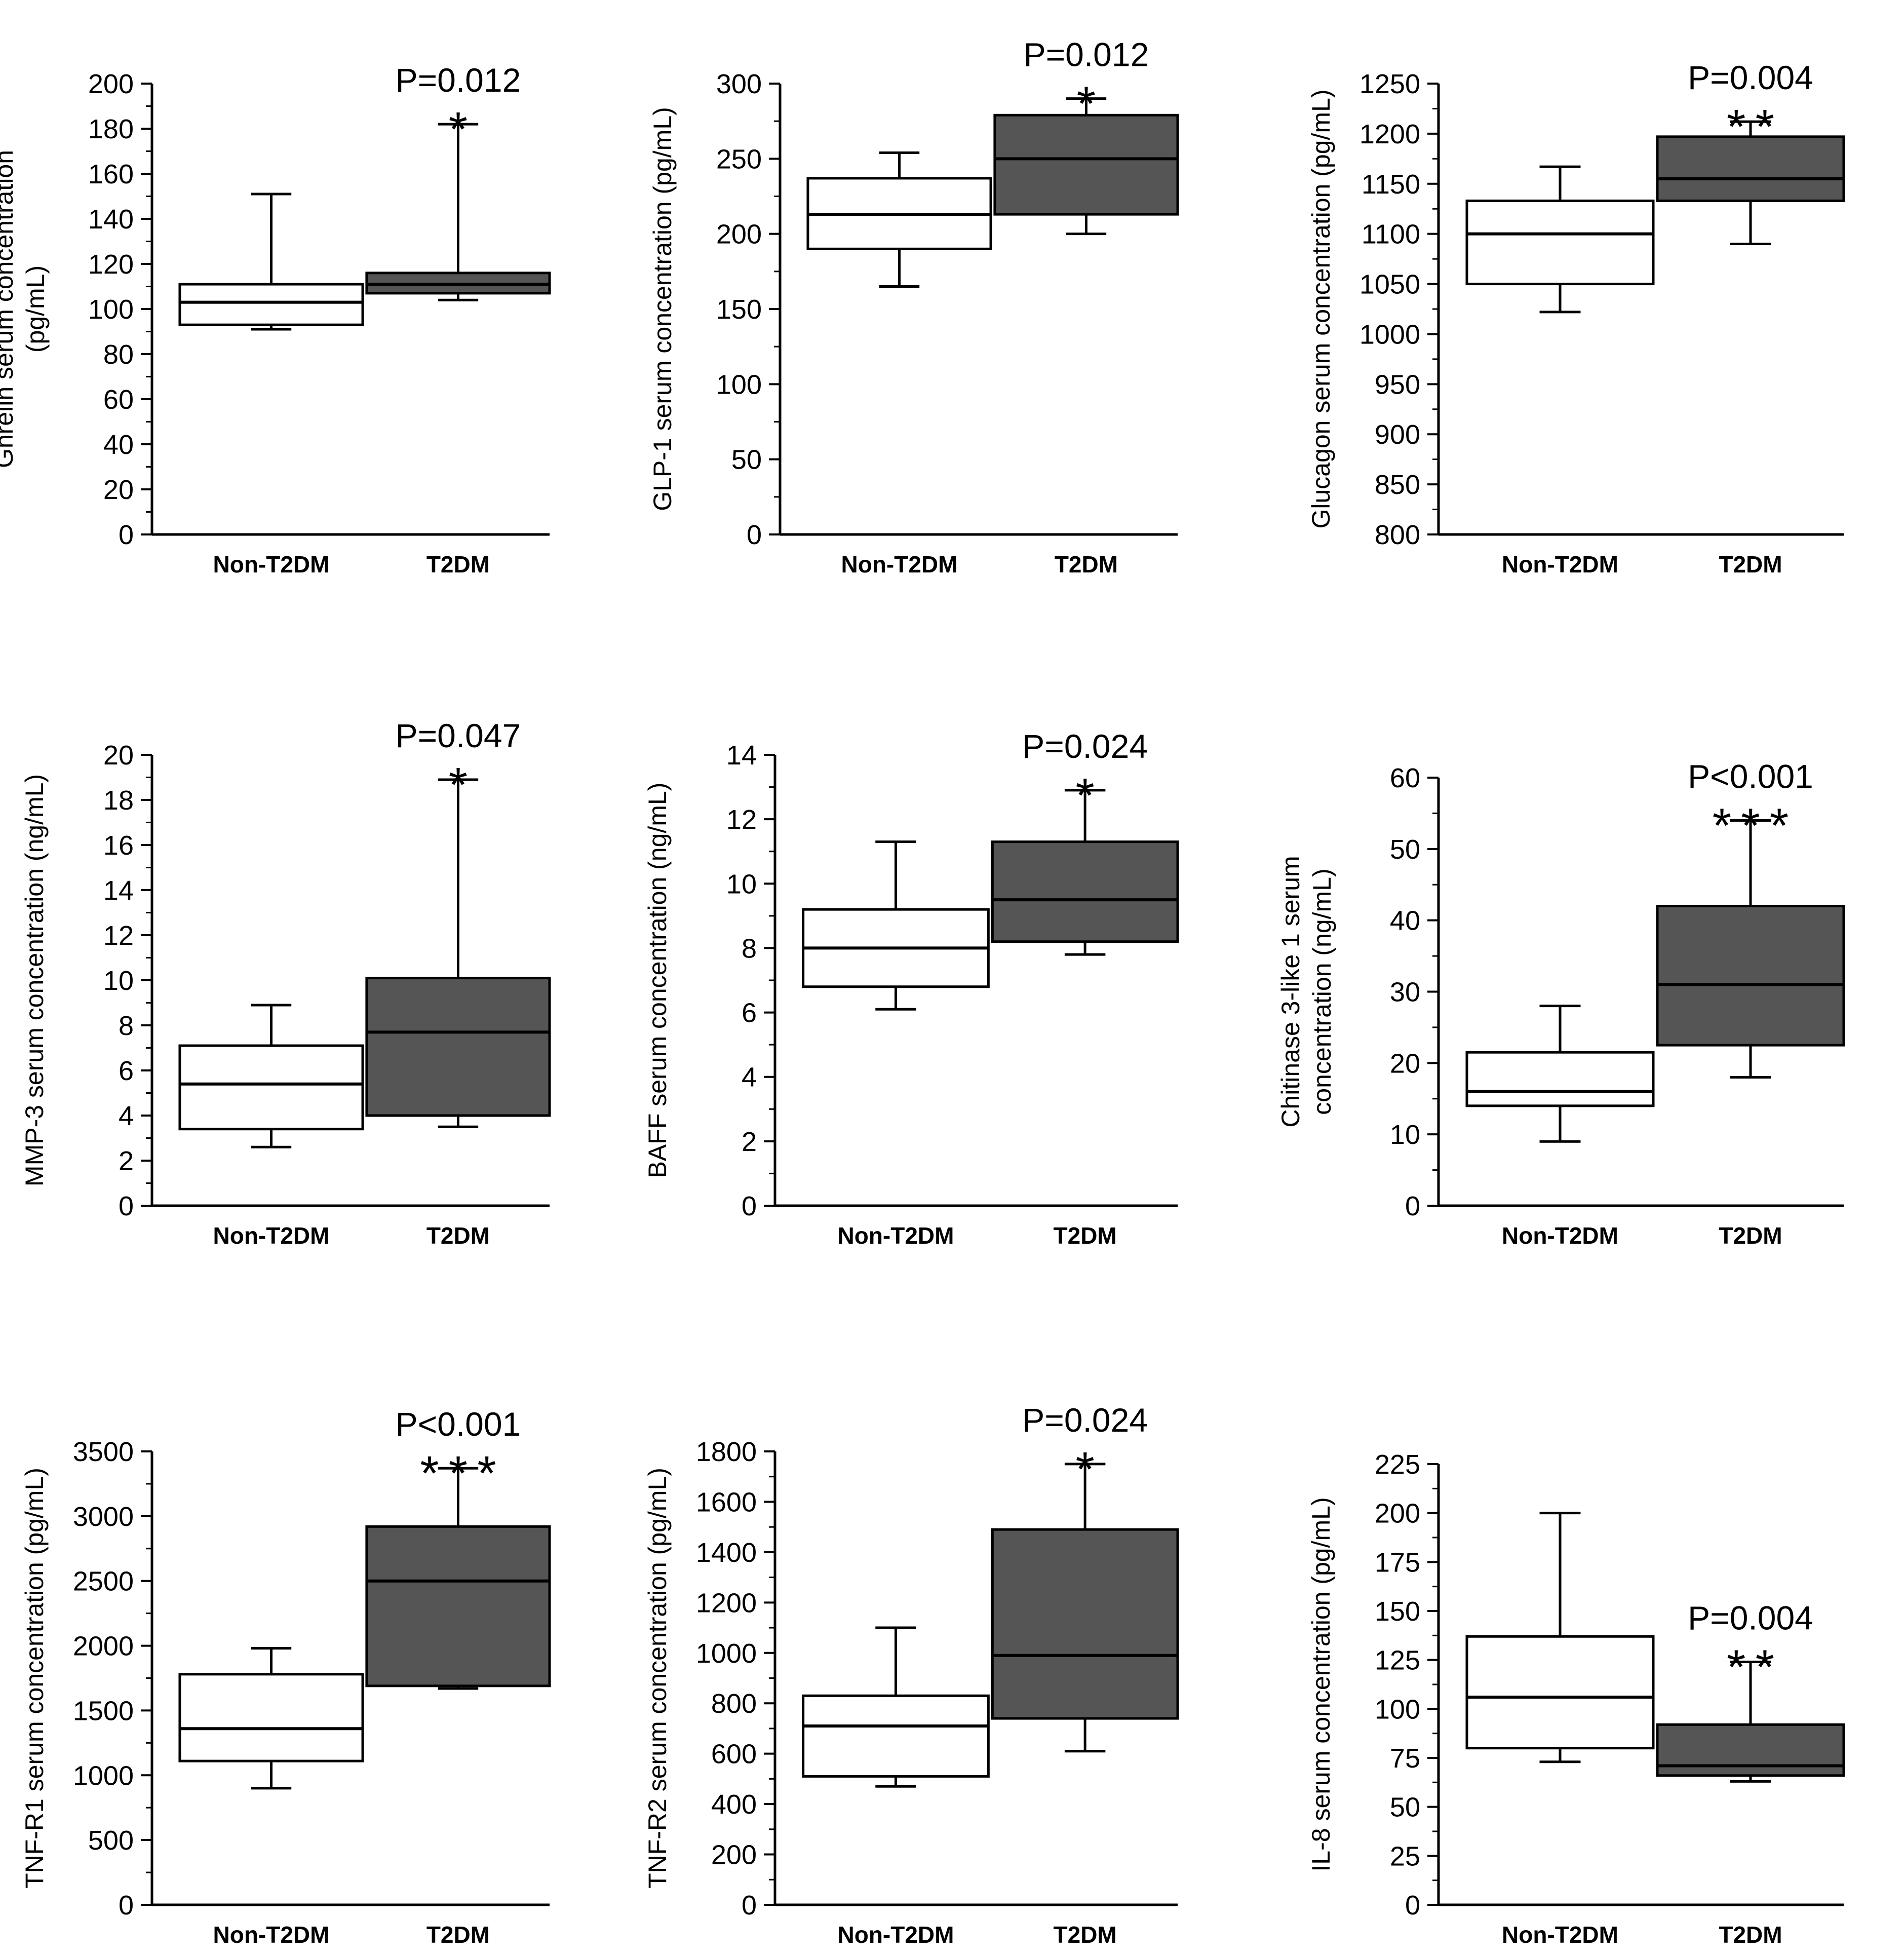  I want to click on y-tick-label: 1800, so click(727, 1452).